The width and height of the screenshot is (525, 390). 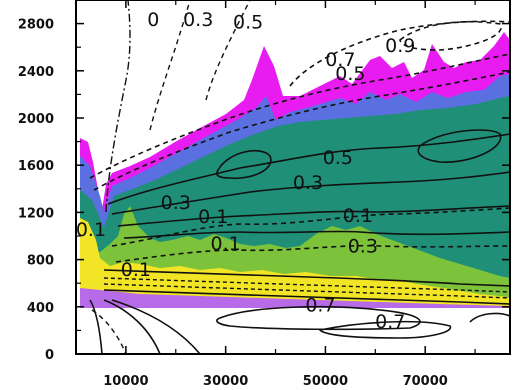 What do you see at coordinates (36, 72) in the screenshot?
I see `y-tick-label: 2400` at bounding box center [36, 72].